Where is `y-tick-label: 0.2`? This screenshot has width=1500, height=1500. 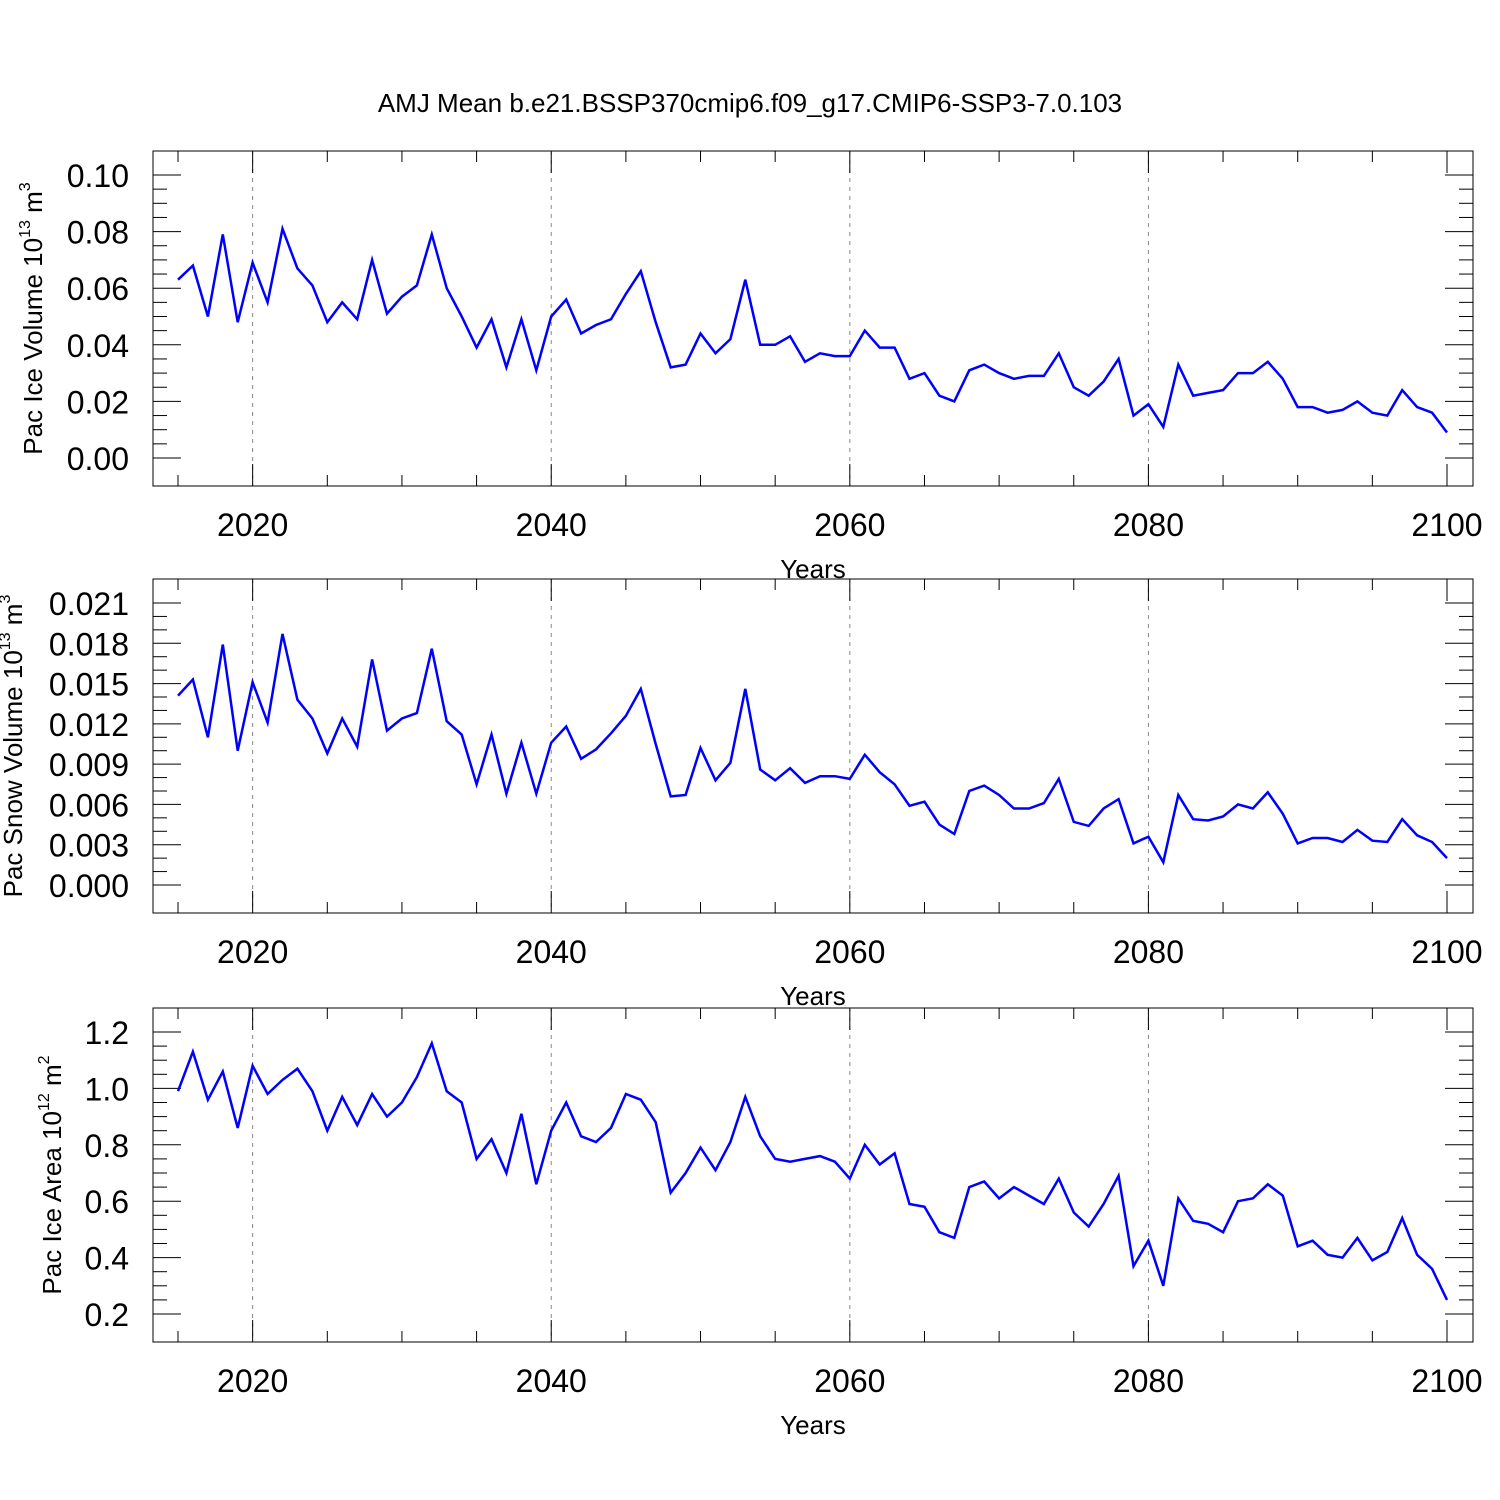
y-tick-label: 0.2 is located at coordinates (107, 1315).